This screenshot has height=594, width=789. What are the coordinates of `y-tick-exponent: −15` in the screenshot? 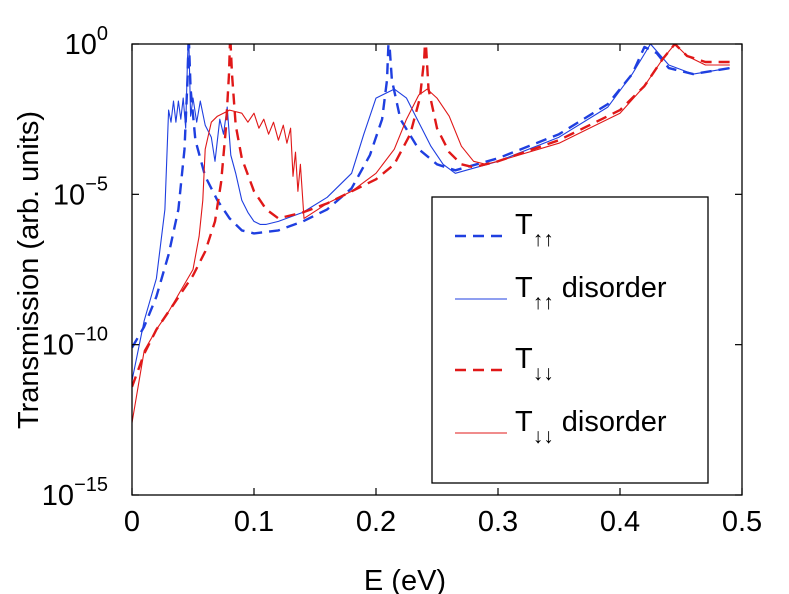 It's located at (91, 485).